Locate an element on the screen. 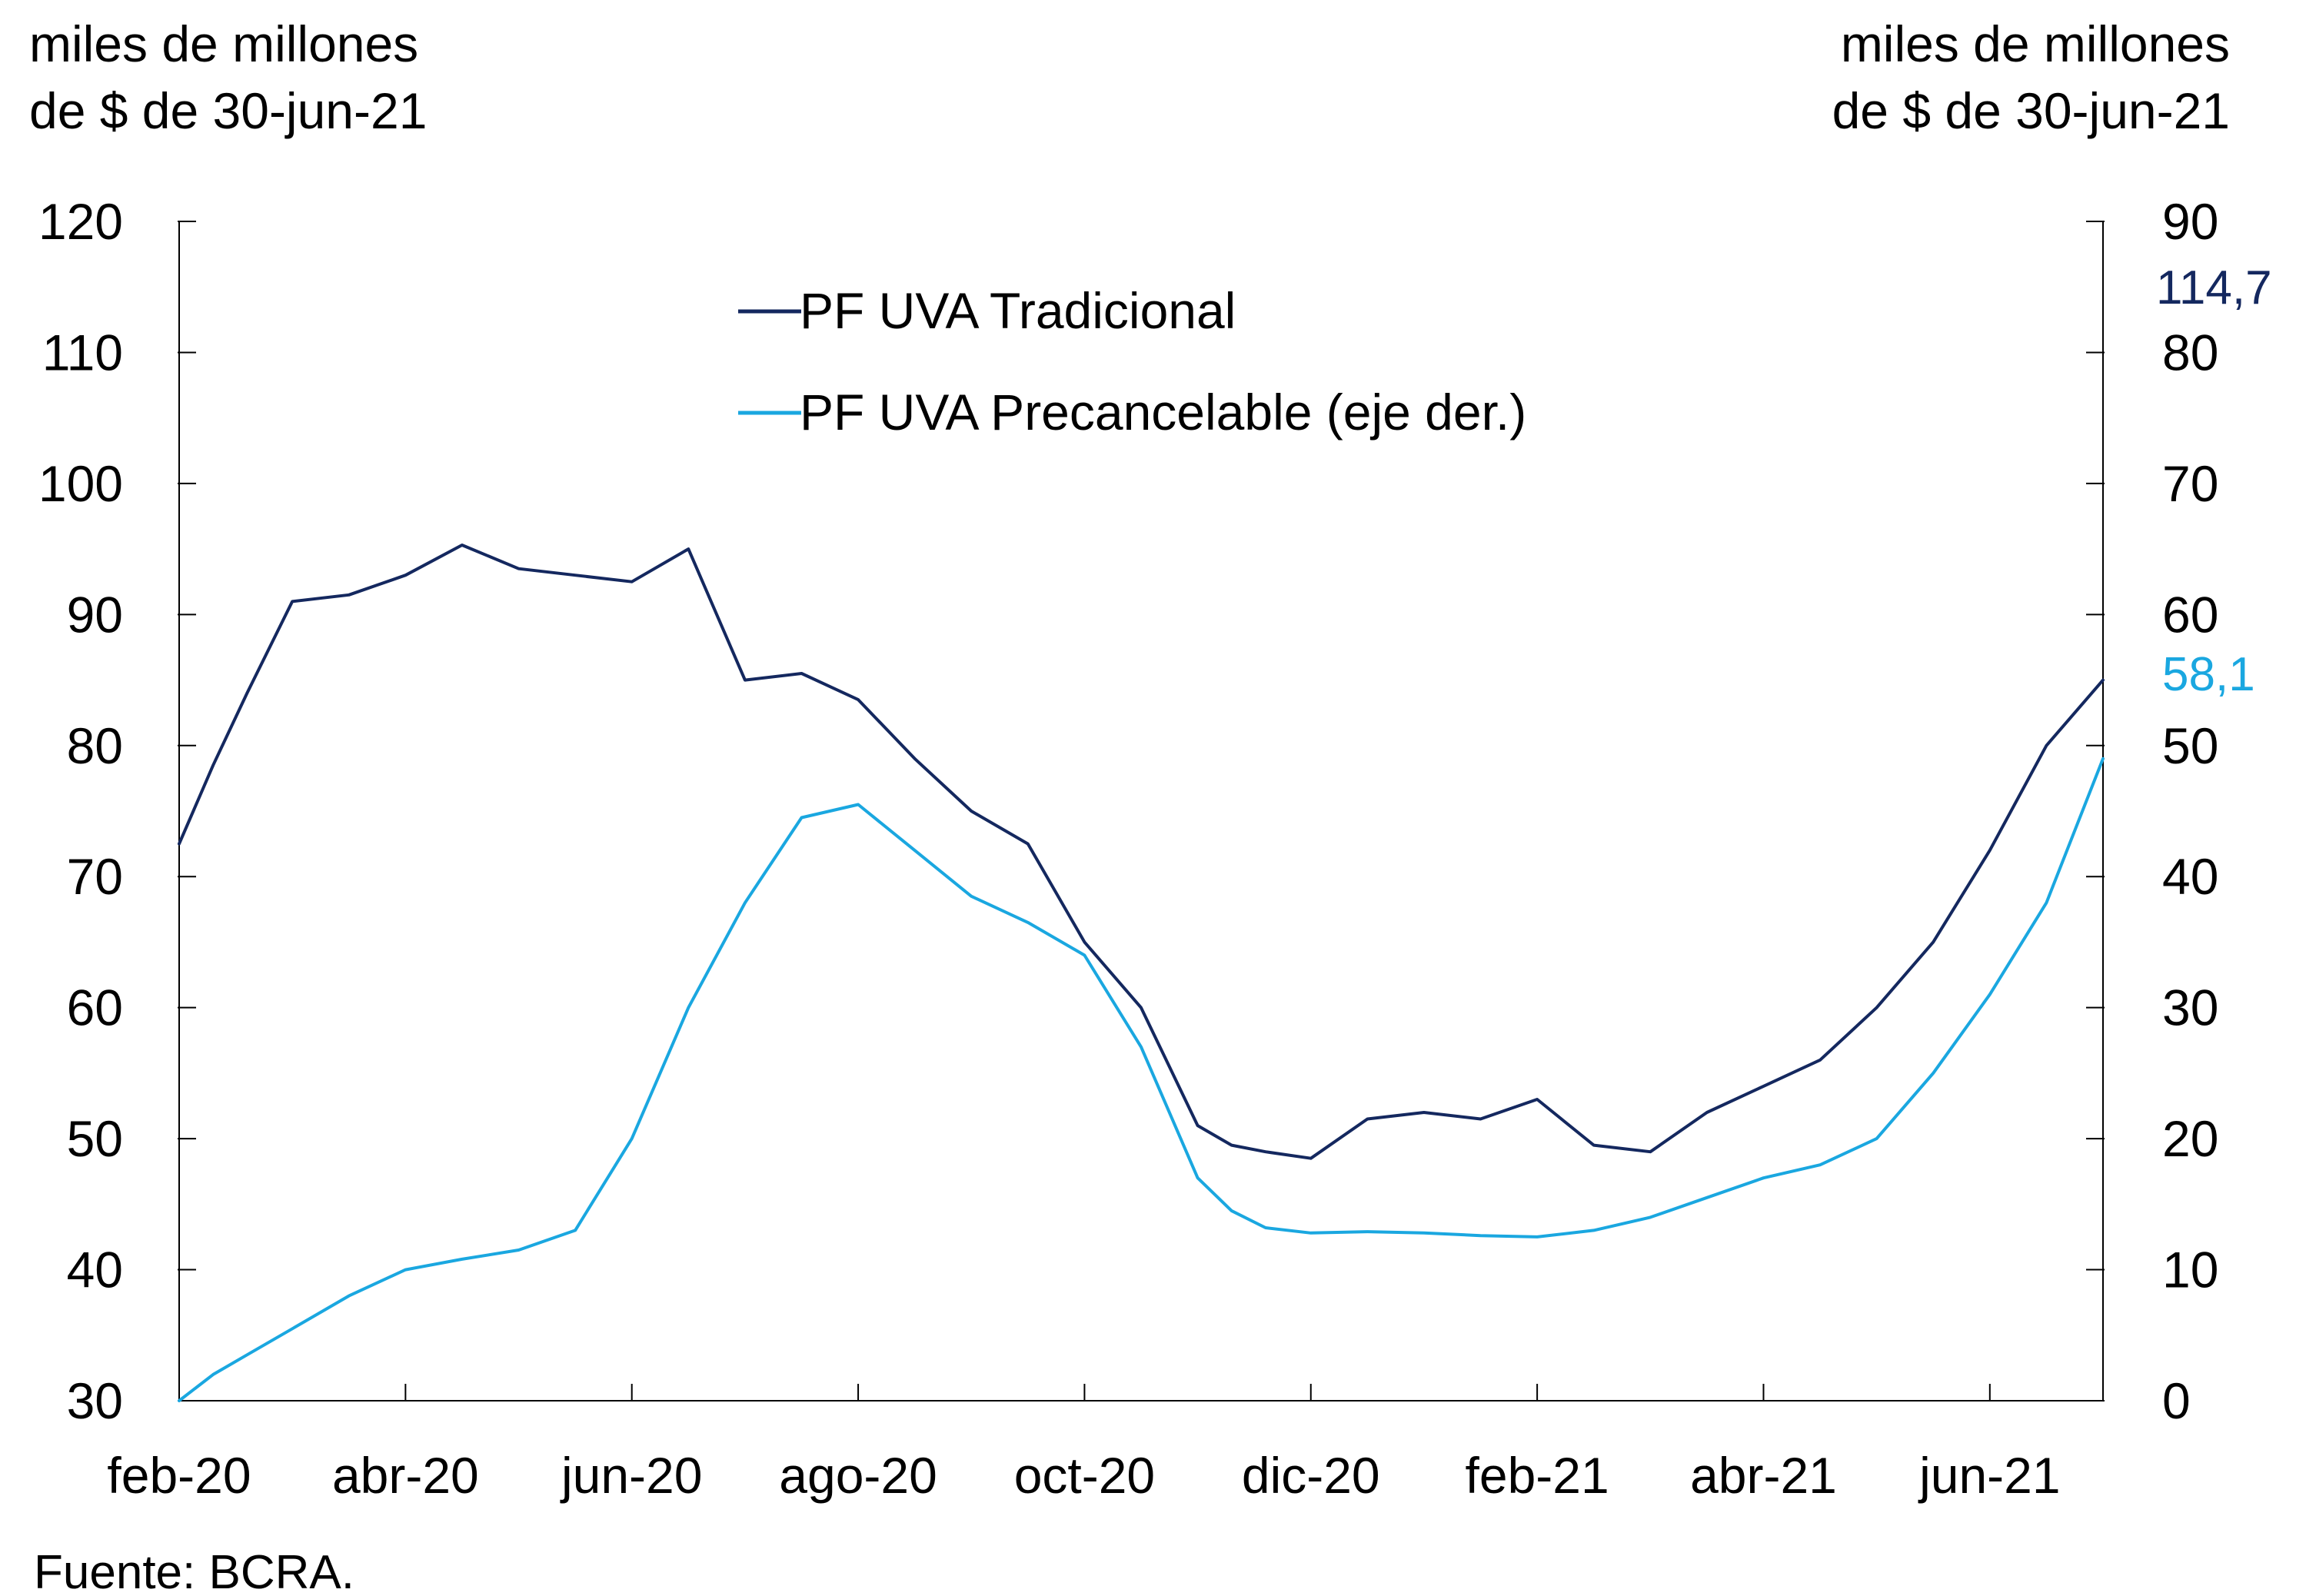  end-label-precancelable: 58,1 is located at coordinates (2208, 674).